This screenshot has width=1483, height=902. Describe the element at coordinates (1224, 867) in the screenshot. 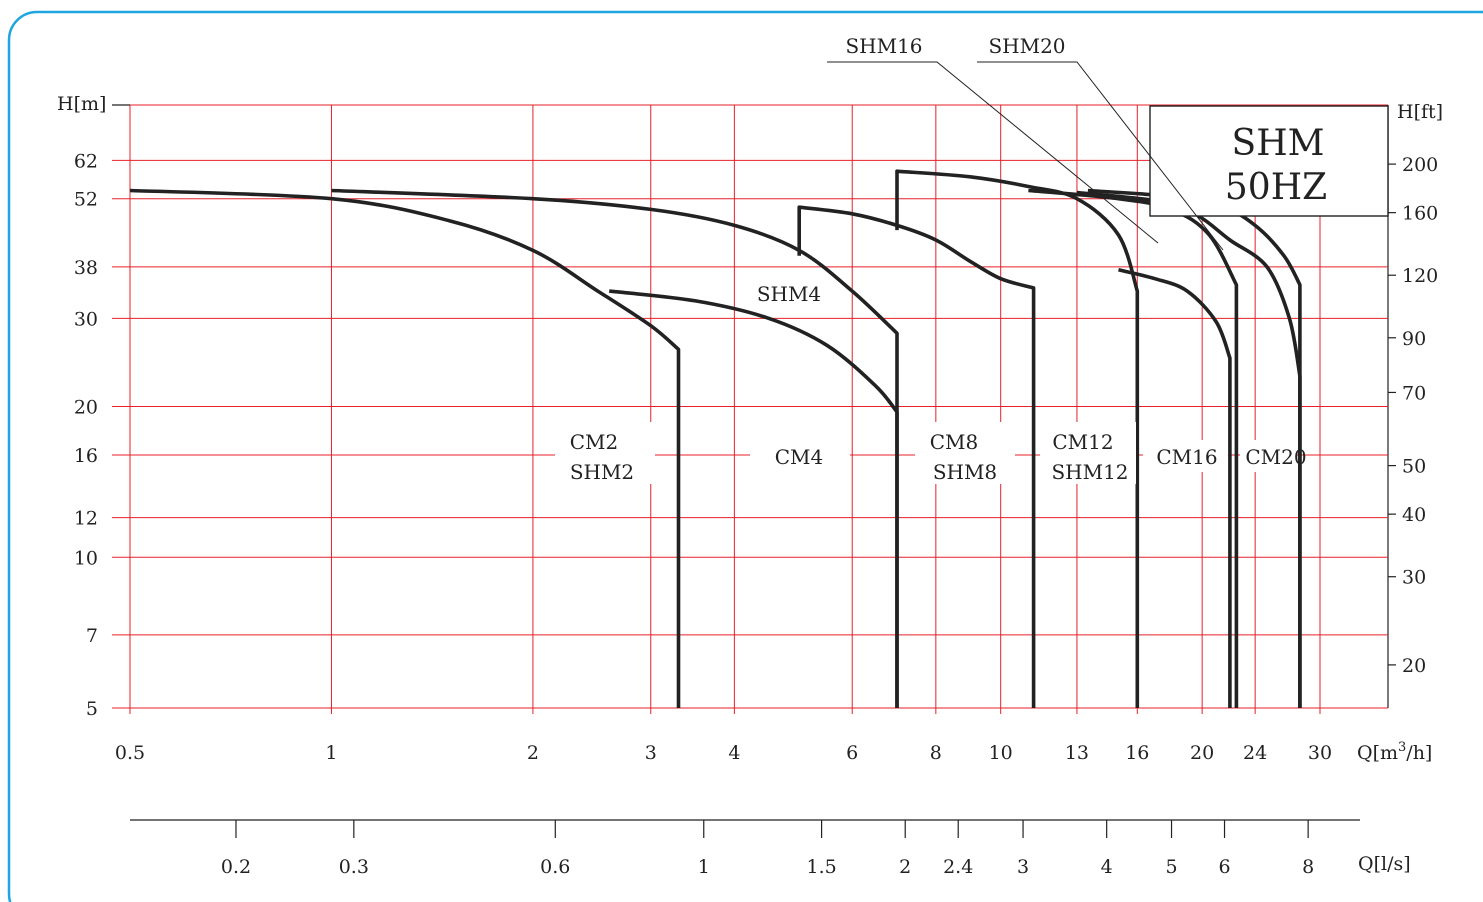

I see `ls-tick-label: 6` at that location.